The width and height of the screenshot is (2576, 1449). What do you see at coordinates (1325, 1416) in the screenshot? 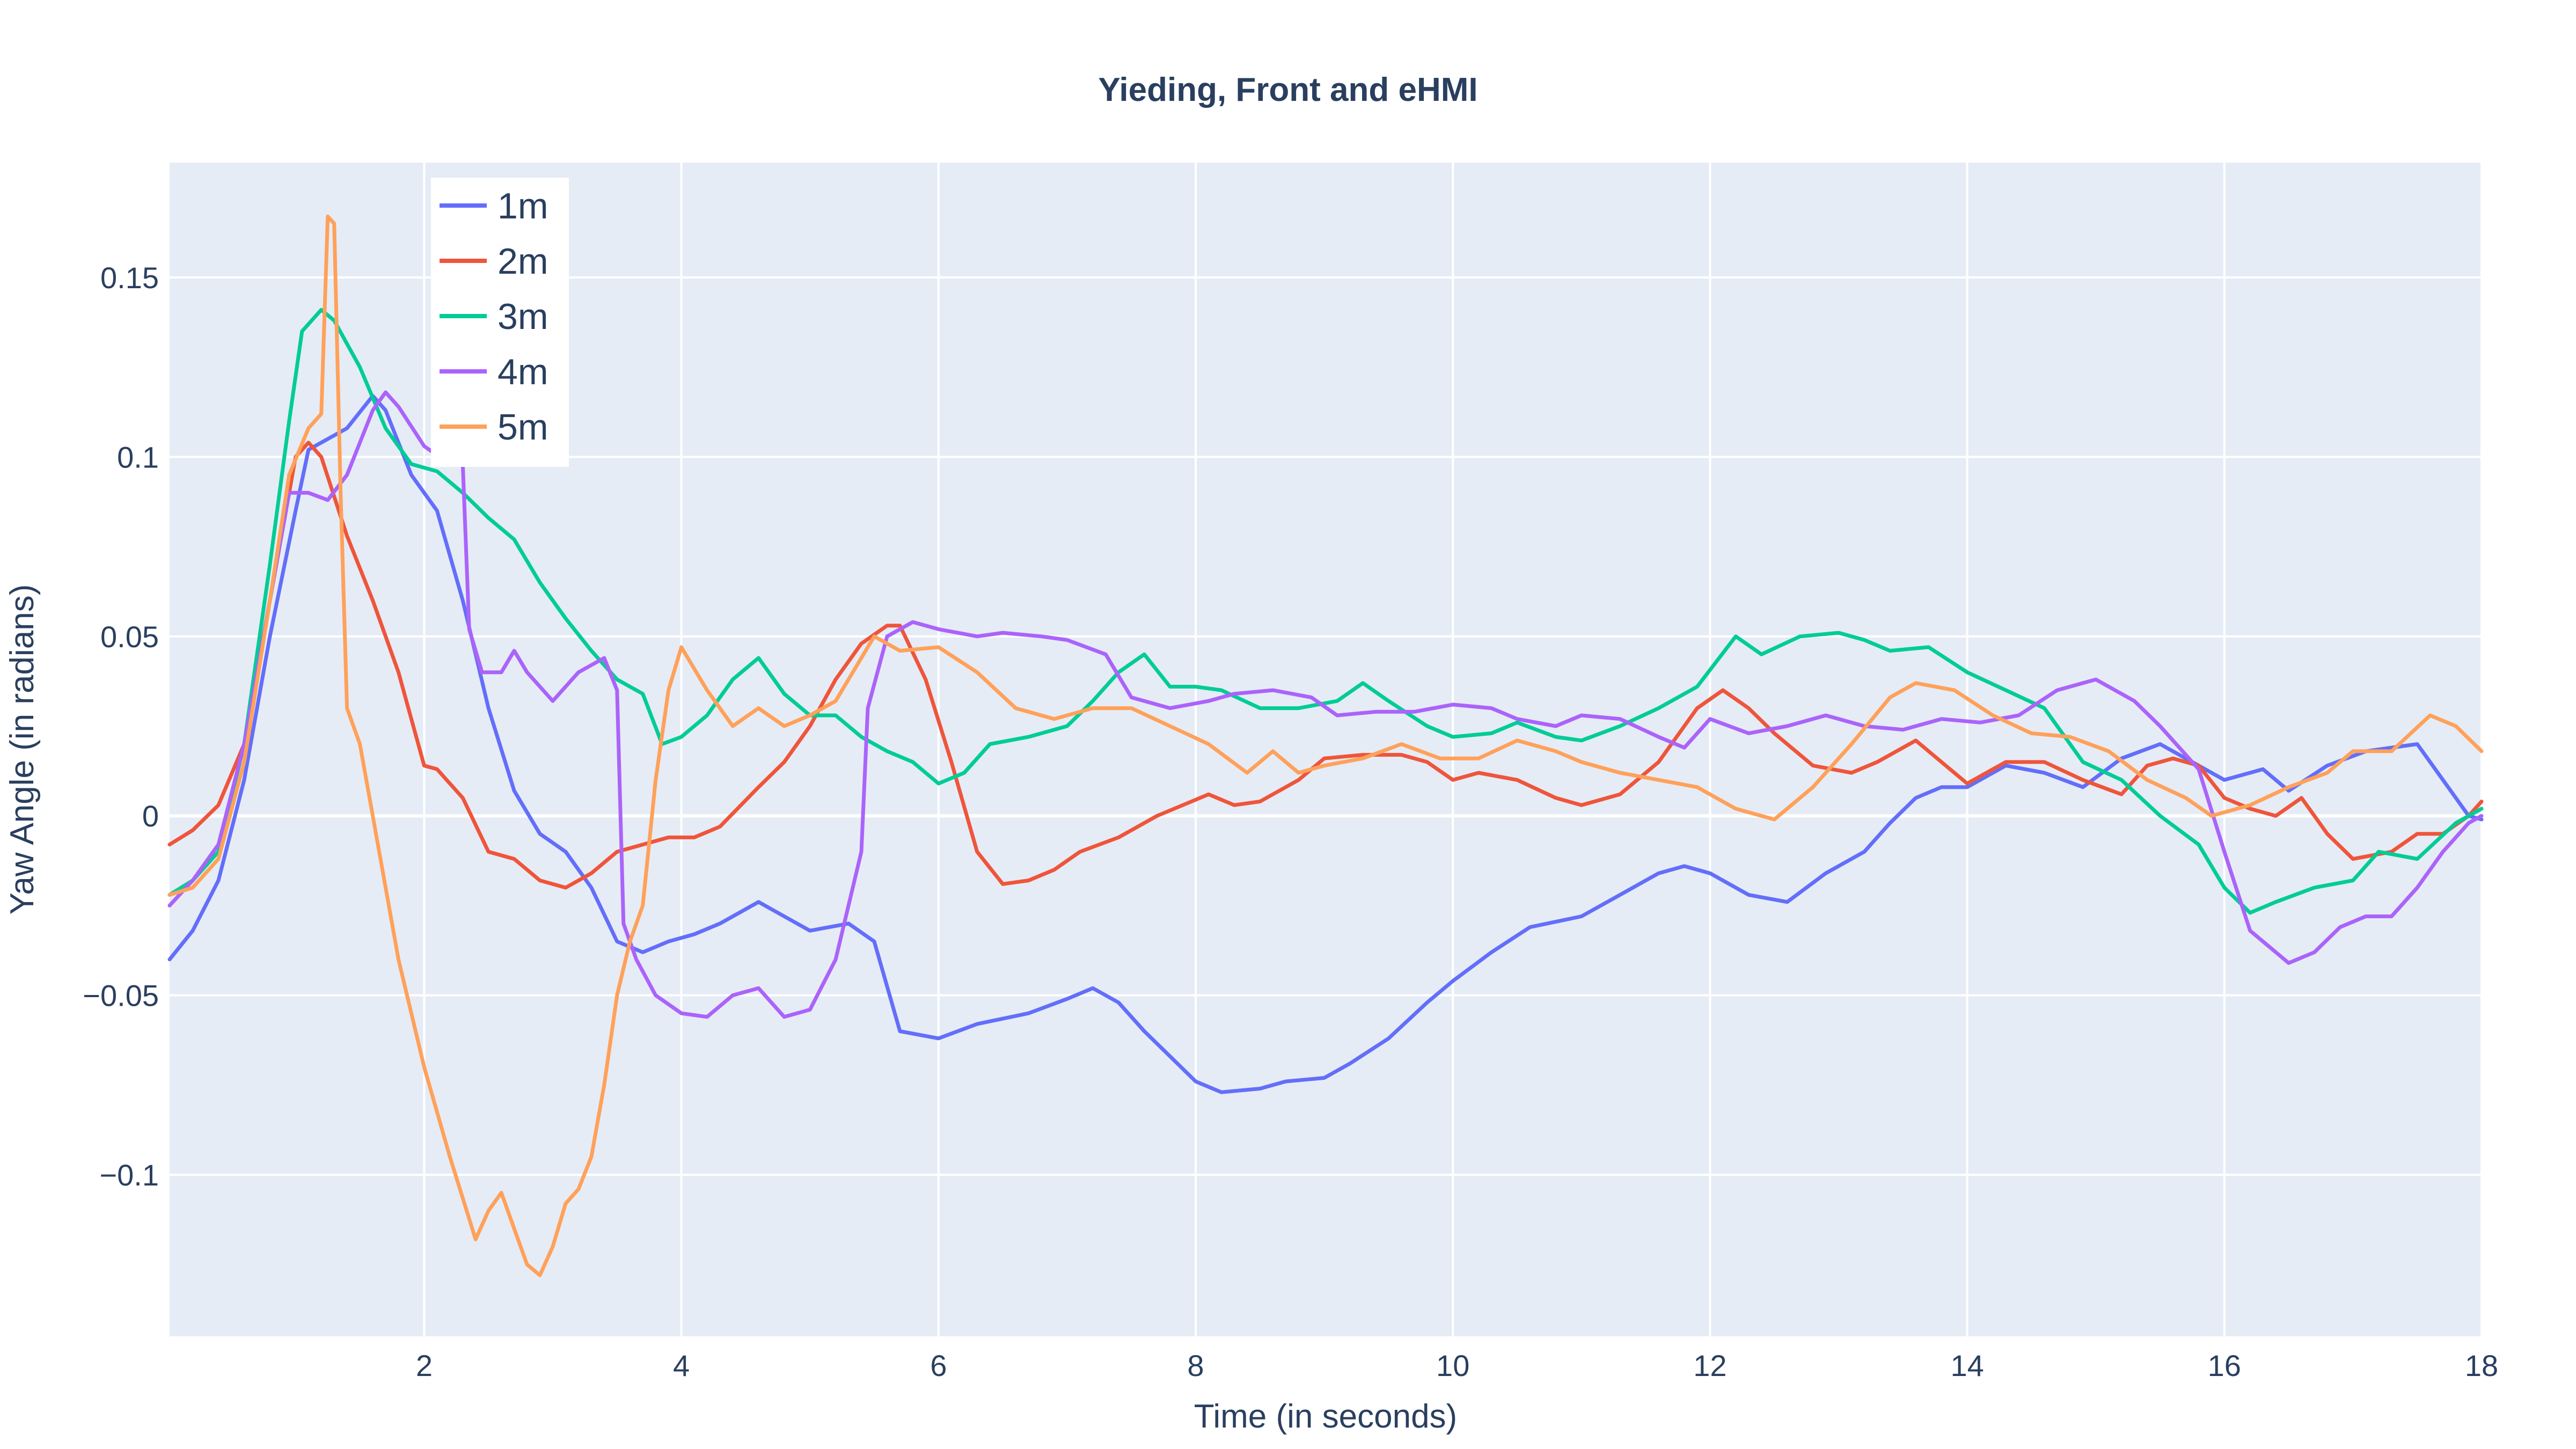
I see `x-axis-title: Time (in seconds)` at bounding box center [1325, 1416].